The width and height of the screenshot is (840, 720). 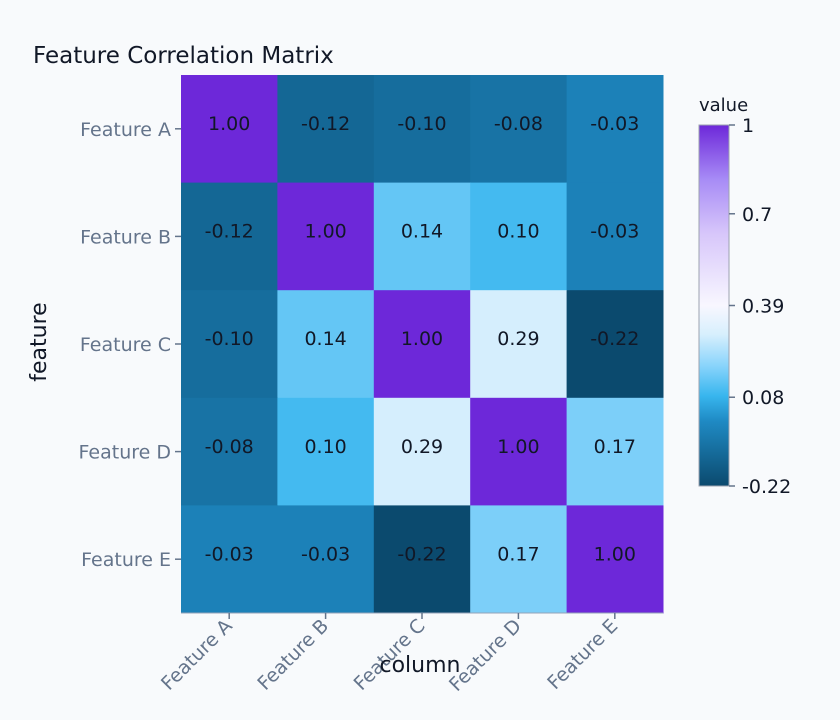 I want to click on colorbar-tick-label: 0.39, so click(x=763, y=307).